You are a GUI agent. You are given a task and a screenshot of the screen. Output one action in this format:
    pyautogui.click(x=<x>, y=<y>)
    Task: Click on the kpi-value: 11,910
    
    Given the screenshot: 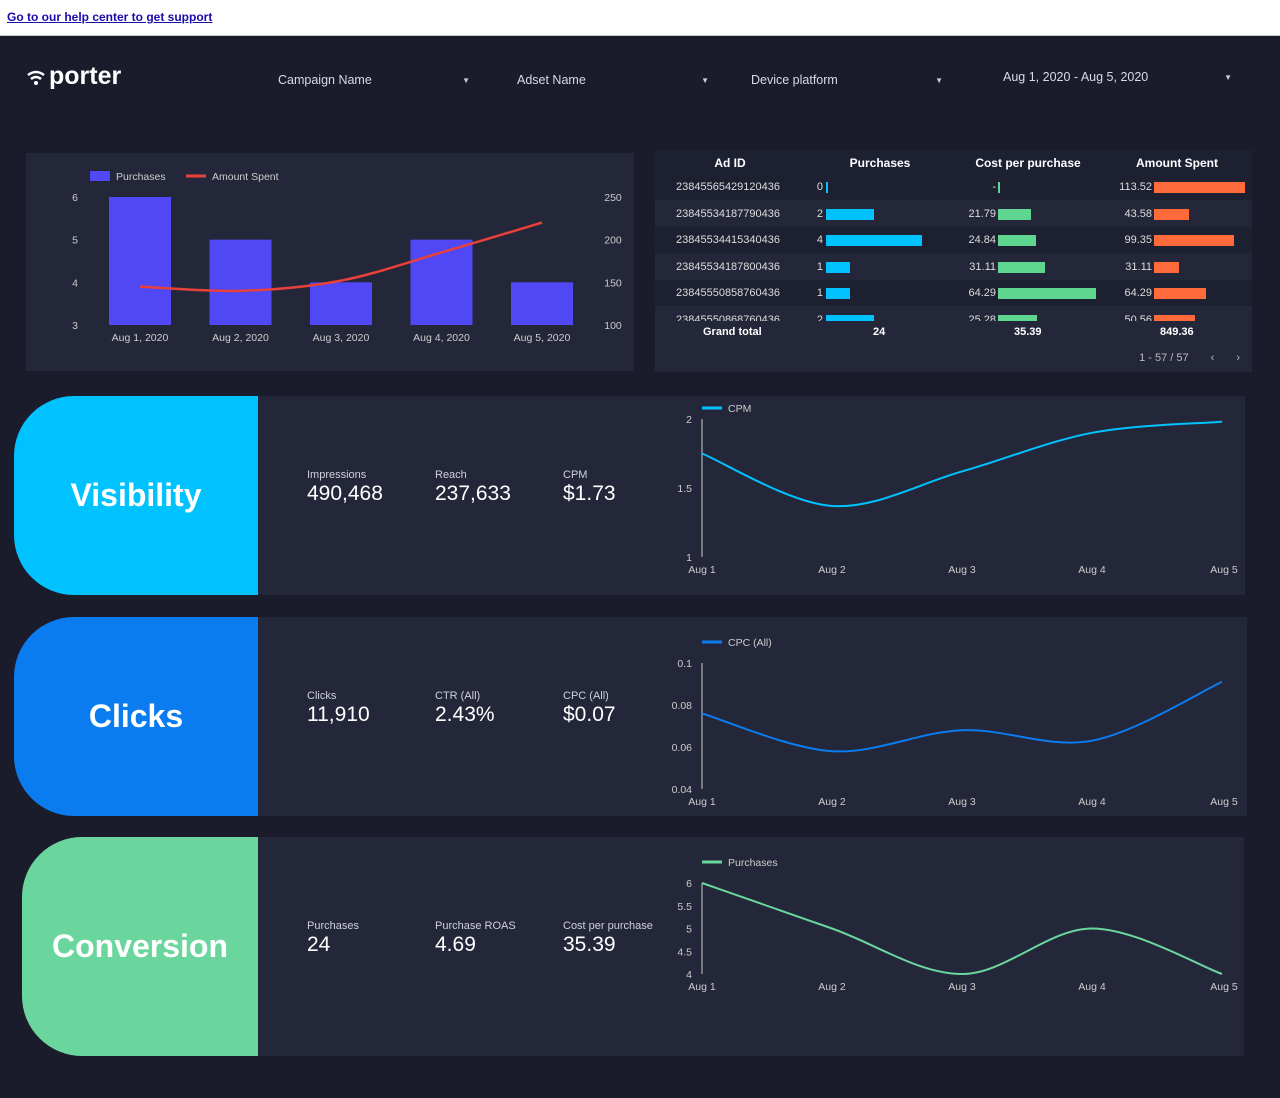 What is the action you would take?
    pyautogui.click(x=338, y=714)
    